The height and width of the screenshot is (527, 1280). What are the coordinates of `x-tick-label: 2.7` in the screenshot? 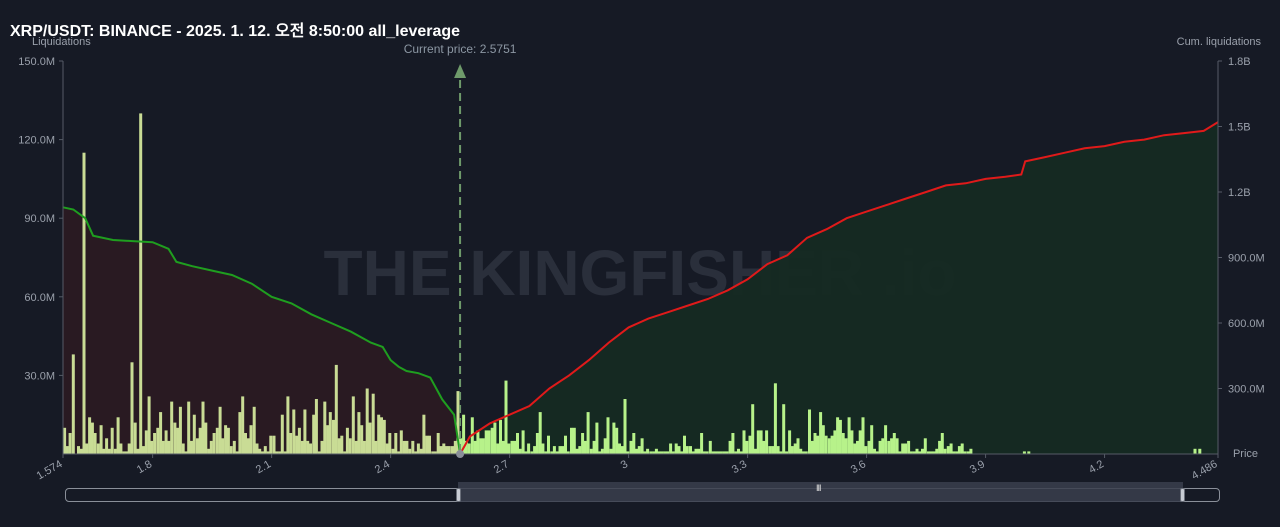 It's located at (501, 467).